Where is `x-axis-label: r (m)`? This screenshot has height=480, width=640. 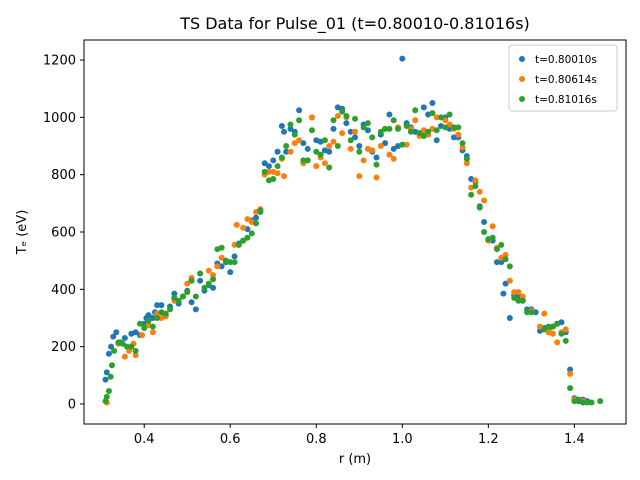
x-axis-label: r (m) is located at coordinates (355, 459).